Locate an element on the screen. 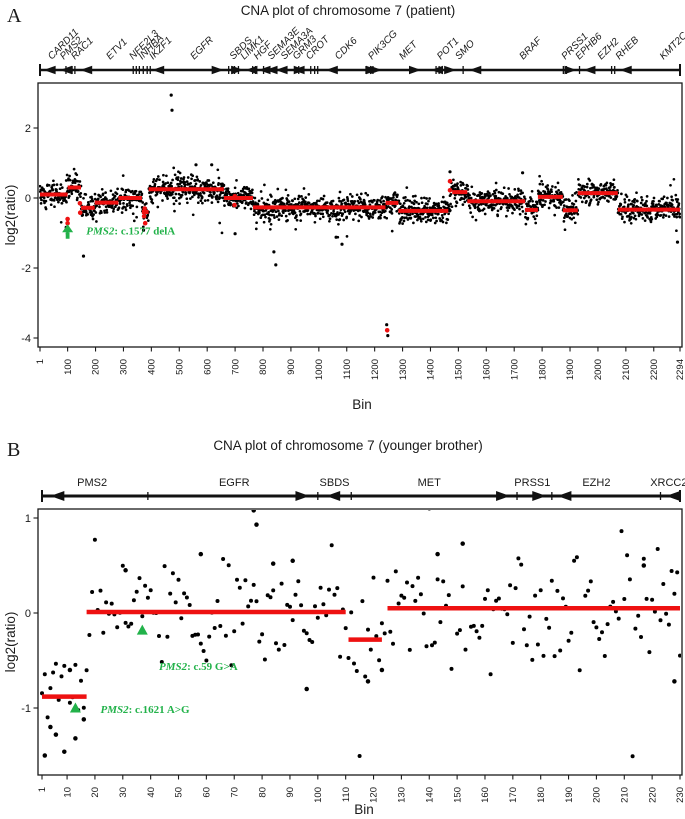 Image resolution: width=685 pixels, height=819 pixels. x-tick-label: 190 is located at coordinates (569, 795).